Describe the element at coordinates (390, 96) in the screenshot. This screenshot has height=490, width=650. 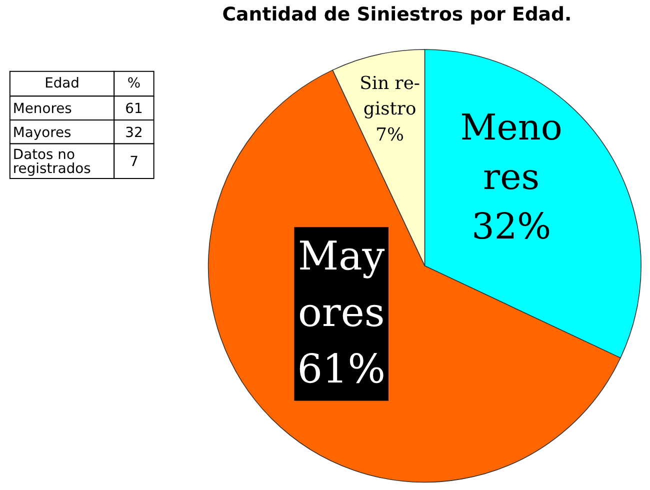
I see `slice-label: Sin re- gistro` at that location.